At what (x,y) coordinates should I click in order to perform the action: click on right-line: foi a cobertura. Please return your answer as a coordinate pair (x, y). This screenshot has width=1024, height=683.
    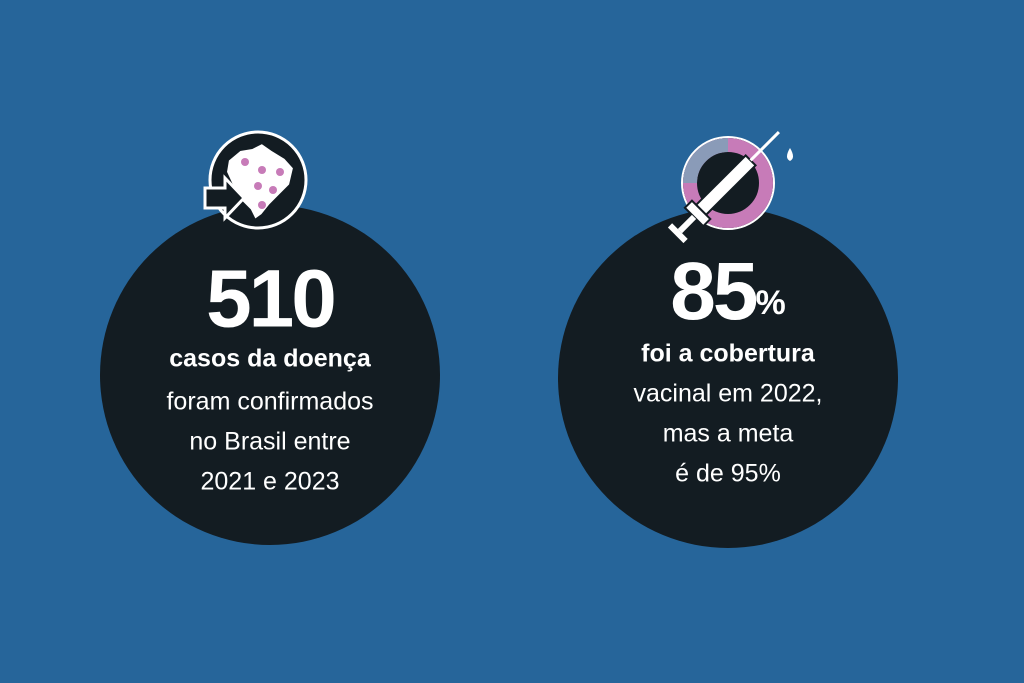
    Looking at the image, I should click on (728, 354).